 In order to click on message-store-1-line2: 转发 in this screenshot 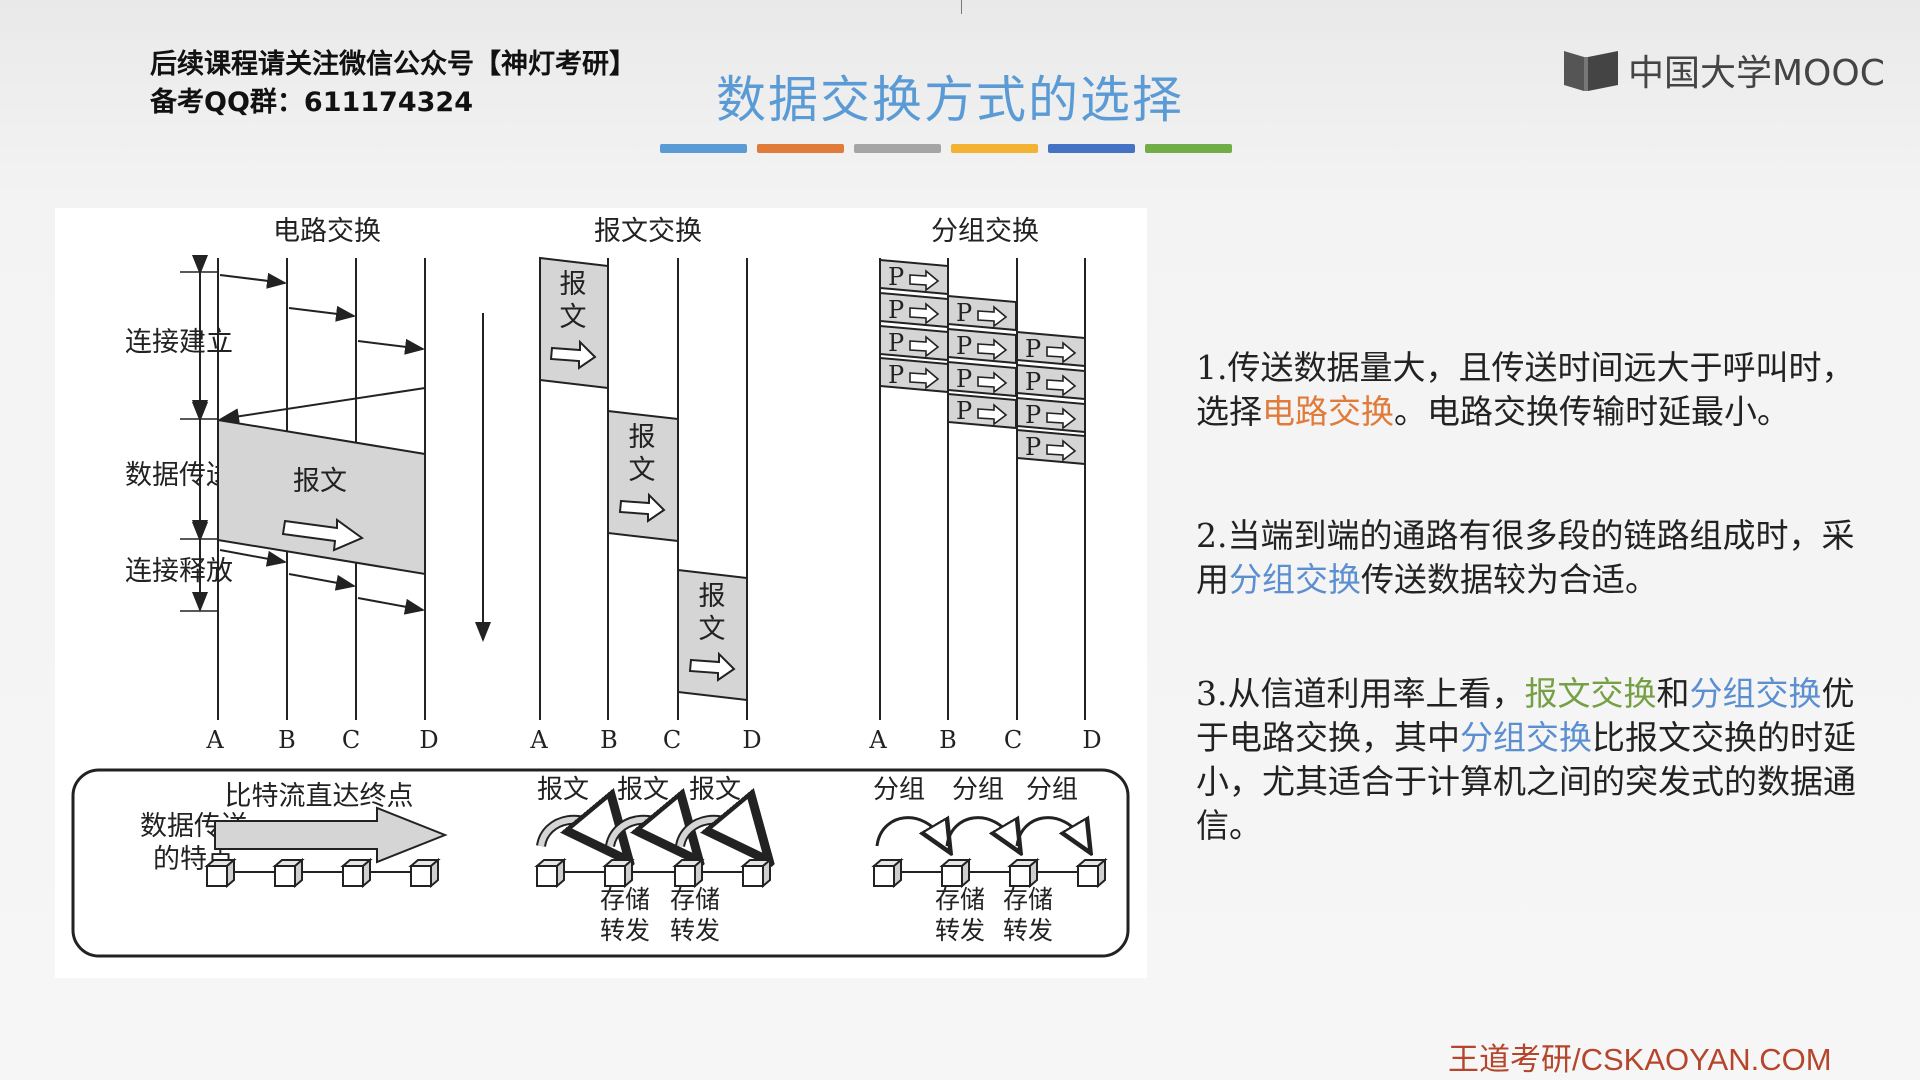, I will do `click(625, 930)`.